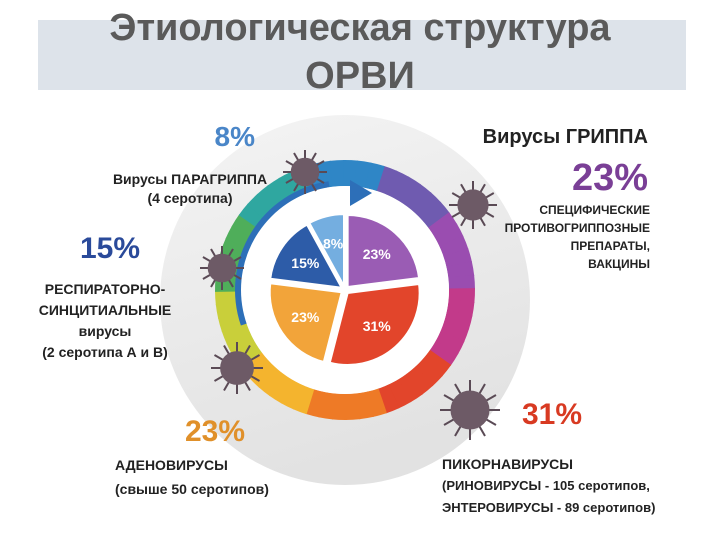  What do you see at coordinates (105, 289) in the screenshot?
I see `segment-label: РЕСПИРАТОРНО-` at bounding box center [105, 289].